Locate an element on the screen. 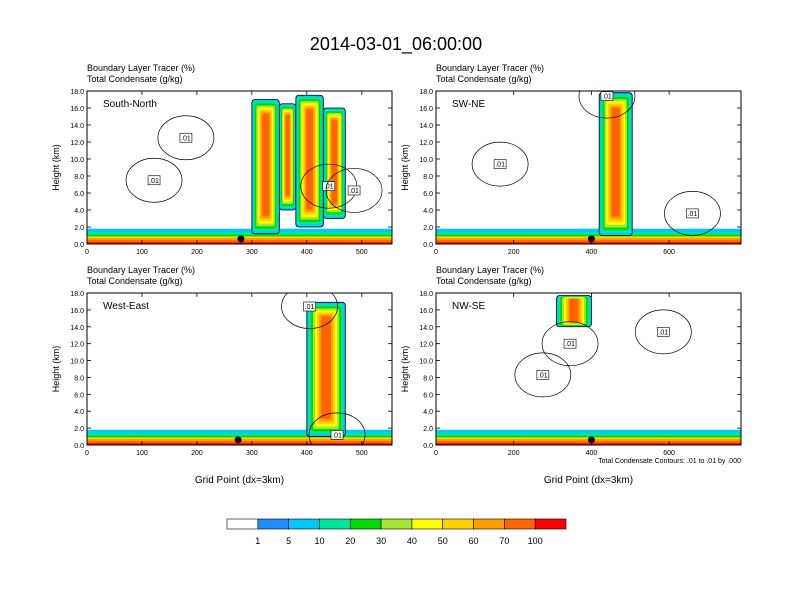  plot-area: .01 .01 is located at coordinates (239, 369).